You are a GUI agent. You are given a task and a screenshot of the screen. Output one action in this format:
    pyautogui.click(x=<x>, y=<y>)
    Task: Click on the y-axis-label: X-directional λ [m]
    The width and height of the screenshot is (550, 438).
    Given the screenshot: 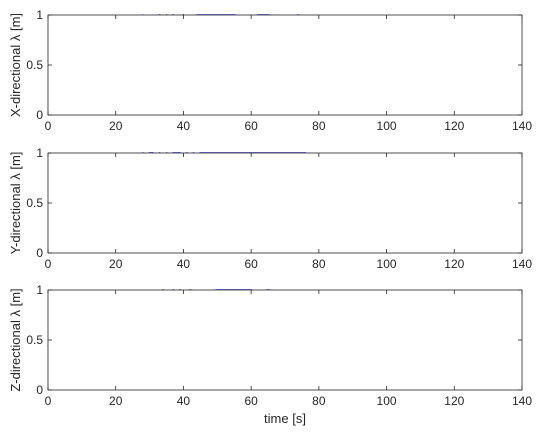 What is the action you would take?
    pyautogui.click(x=15, y=65)
    